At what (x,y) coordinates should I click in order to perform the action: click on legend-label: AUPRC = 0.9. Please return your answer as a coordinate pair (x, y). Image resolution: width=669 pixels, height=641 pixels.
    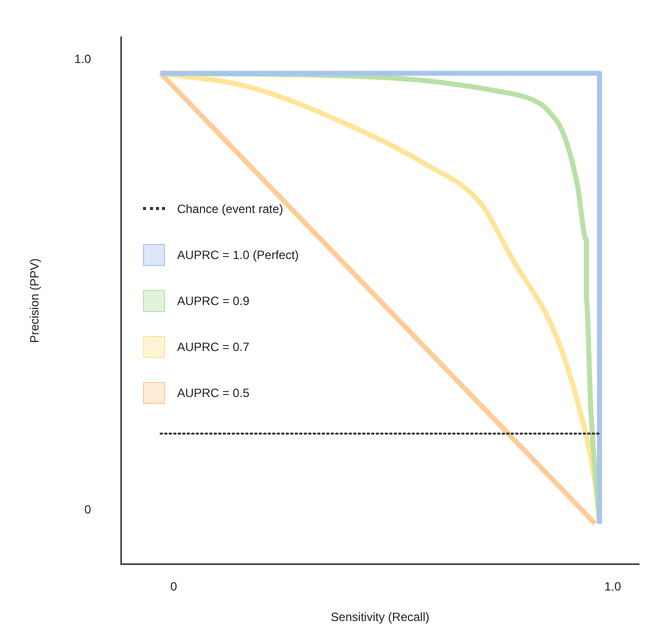
    Looking at the image, I should click on (213, 301).